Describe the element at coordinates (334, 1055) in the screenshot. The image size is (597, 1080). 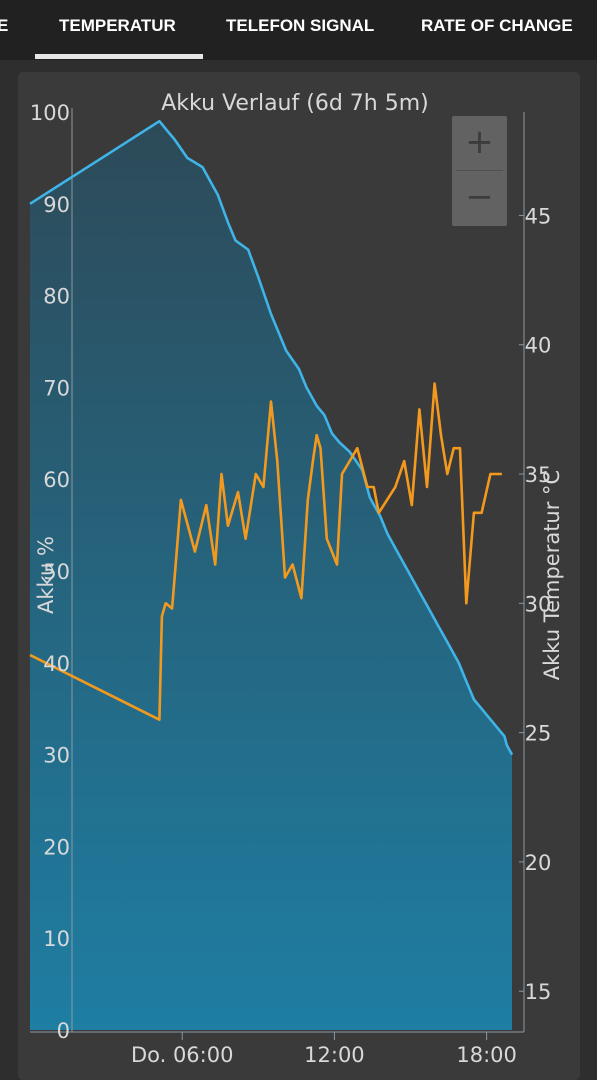
I see `x-tick-label: 12:00` at that location.